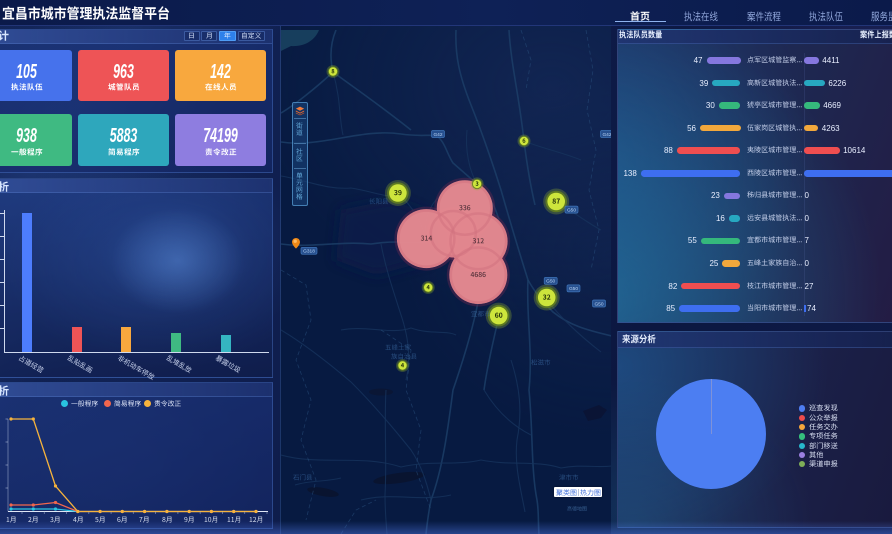 Image resolution: width=892 pixels, height=534 pixels. What do you see at coordinates (309, 252) in the screenshot?
I see `svg-text: G318` at bounding box center [309, 252].